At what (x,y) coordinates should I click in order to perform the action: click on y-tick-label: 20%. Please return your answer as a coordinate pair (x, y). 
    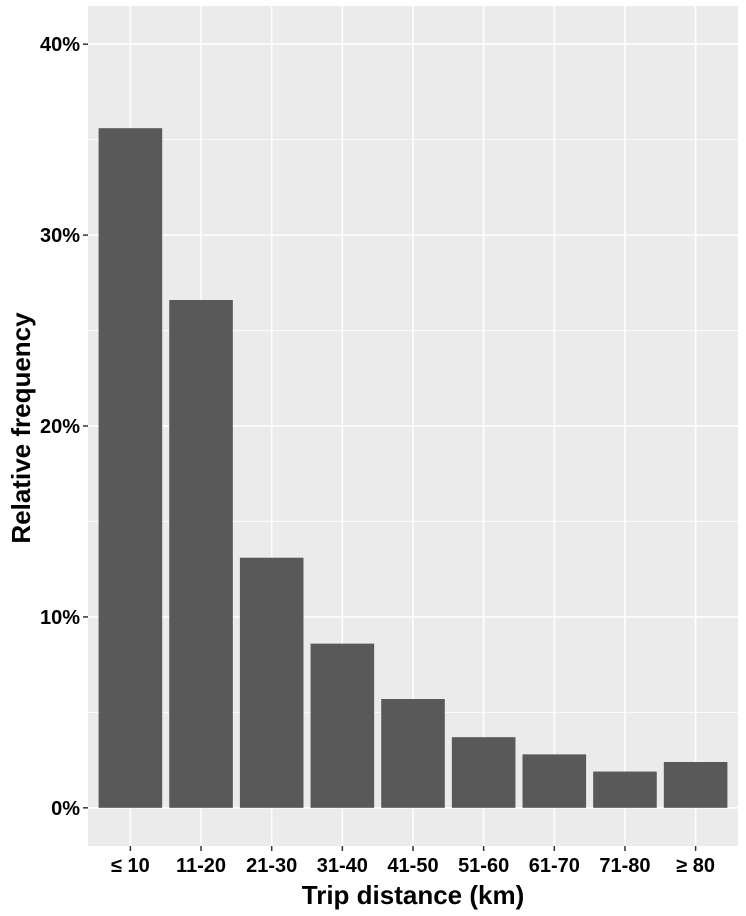
    Looking at the image, I should click on (60, 427).